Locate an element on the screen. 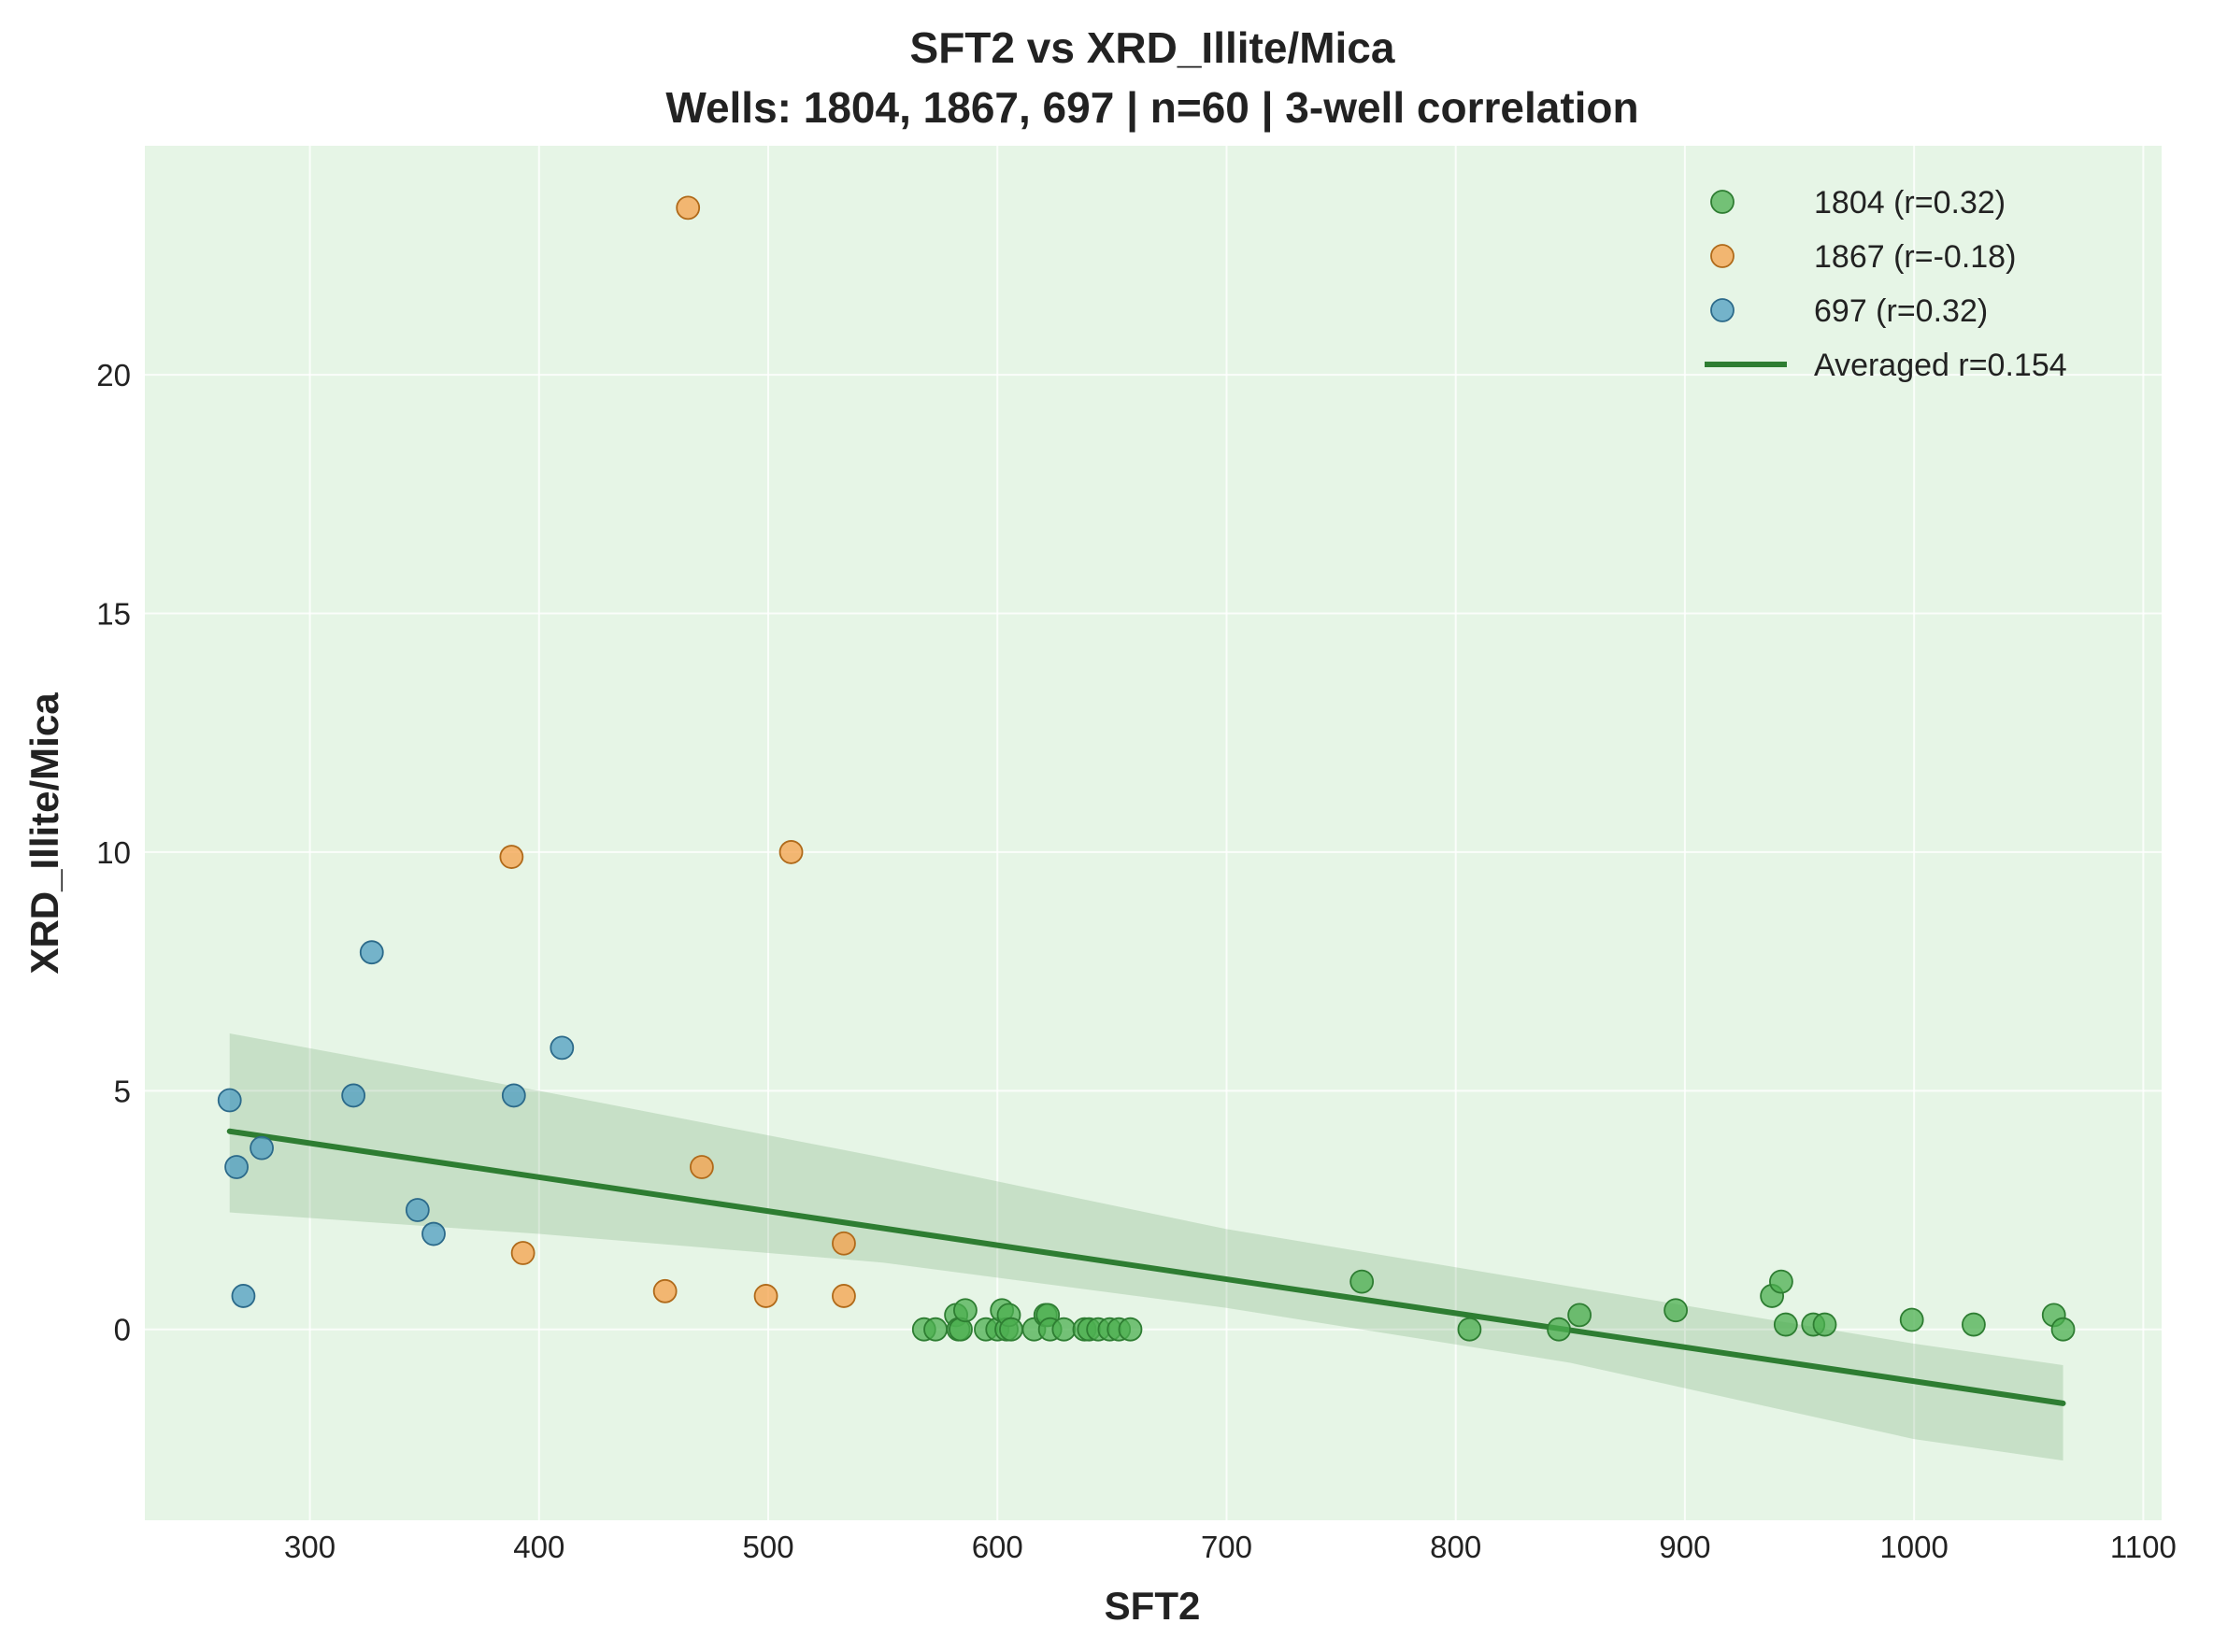 The width and height of the screenshot is (2213, 1652). regression-line is located at coordinates (1146, 1267).